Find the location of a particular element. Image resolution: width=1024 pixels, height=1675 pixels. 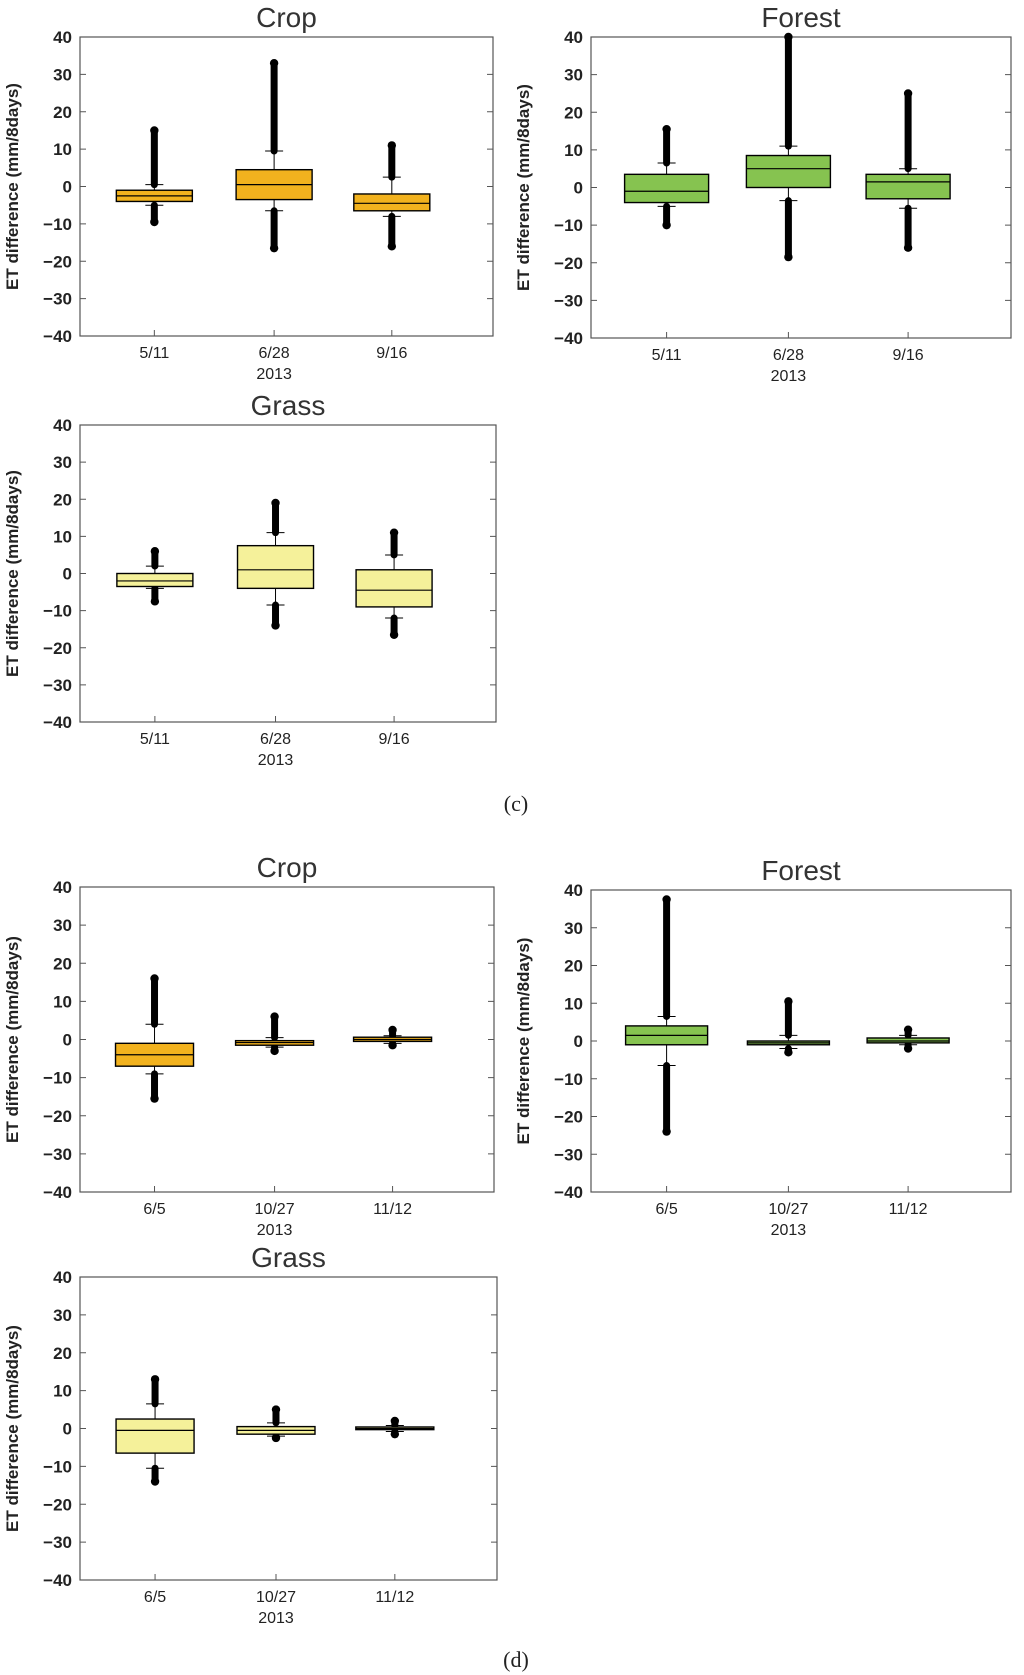

panel-c-grass-ytick-label: −30 is located at coordinates (57, 685).